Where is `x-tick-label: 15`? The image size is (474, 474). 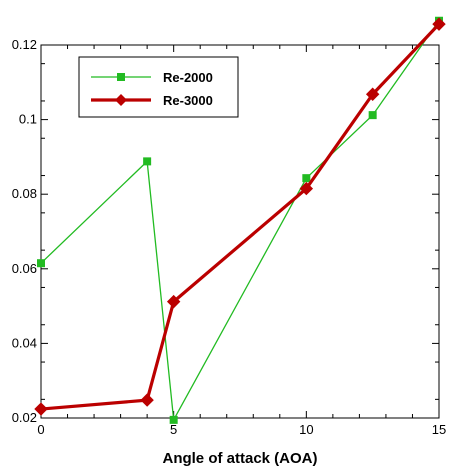
x-tick-label: 15 is located at coordinates (439, 429).